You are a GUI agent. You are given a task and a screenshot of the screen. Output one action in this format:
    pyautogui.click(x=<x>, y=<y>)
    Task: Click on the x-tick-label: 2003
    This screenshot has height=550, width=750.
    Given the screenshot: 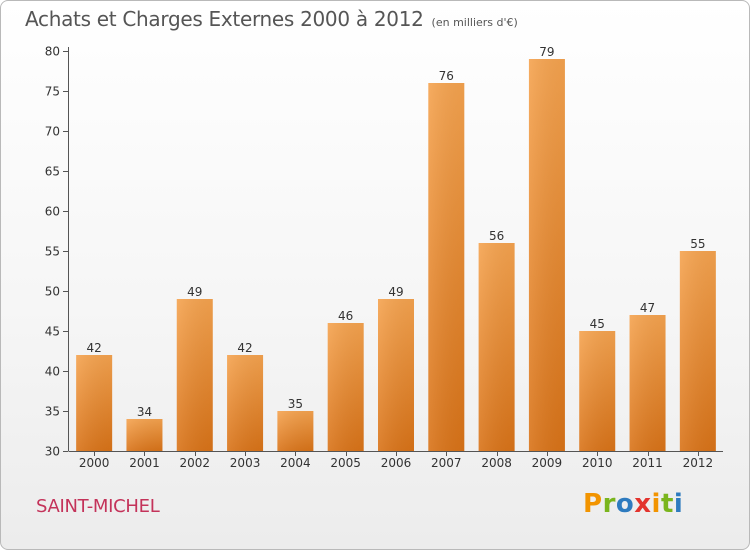 What is the action you would take?
    pyautogui.click(x=245, y=463)
    